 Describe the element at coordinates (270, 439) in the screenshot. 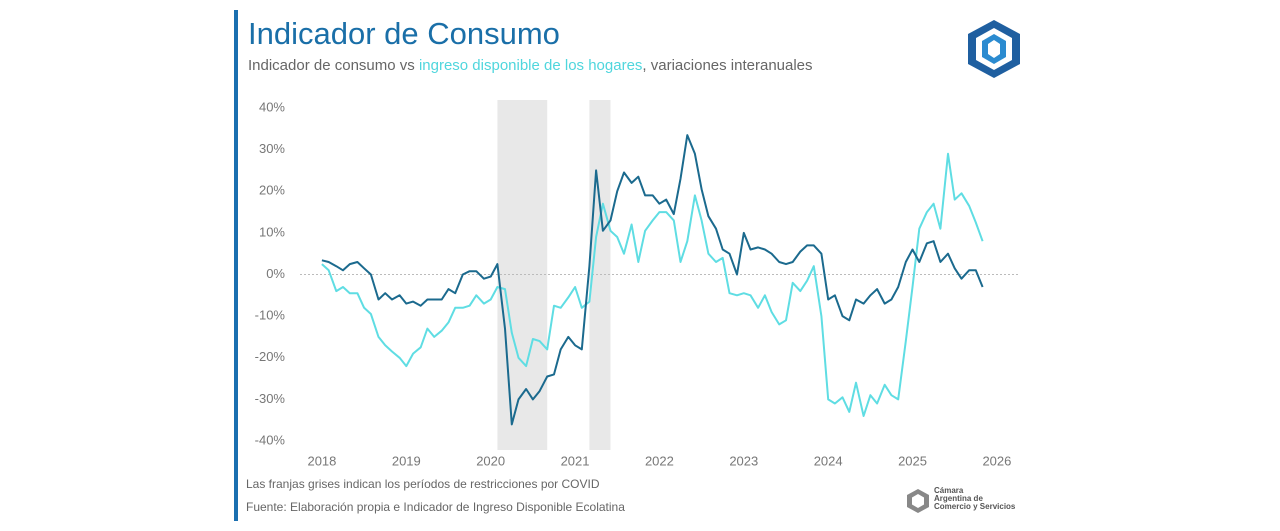

I see `y-tick-label: -40%` at that location.